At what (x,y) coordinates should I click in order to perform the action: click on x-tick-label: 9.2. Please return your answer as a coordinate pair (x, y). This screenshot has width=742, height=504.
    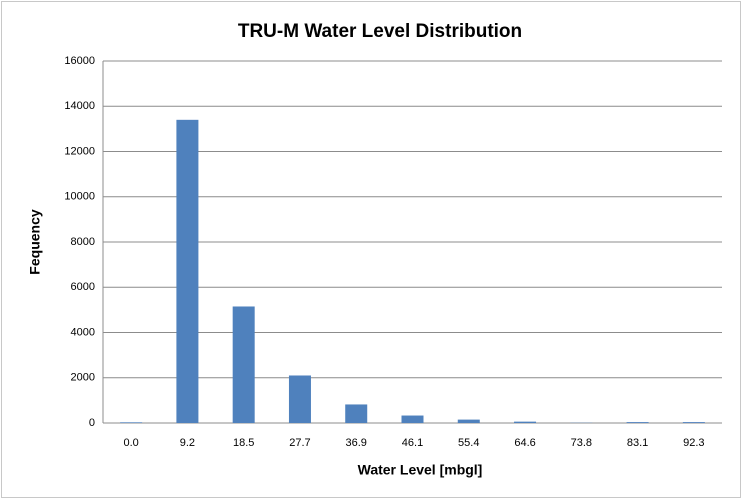
    Looking at the image, I should click on (187, 443).